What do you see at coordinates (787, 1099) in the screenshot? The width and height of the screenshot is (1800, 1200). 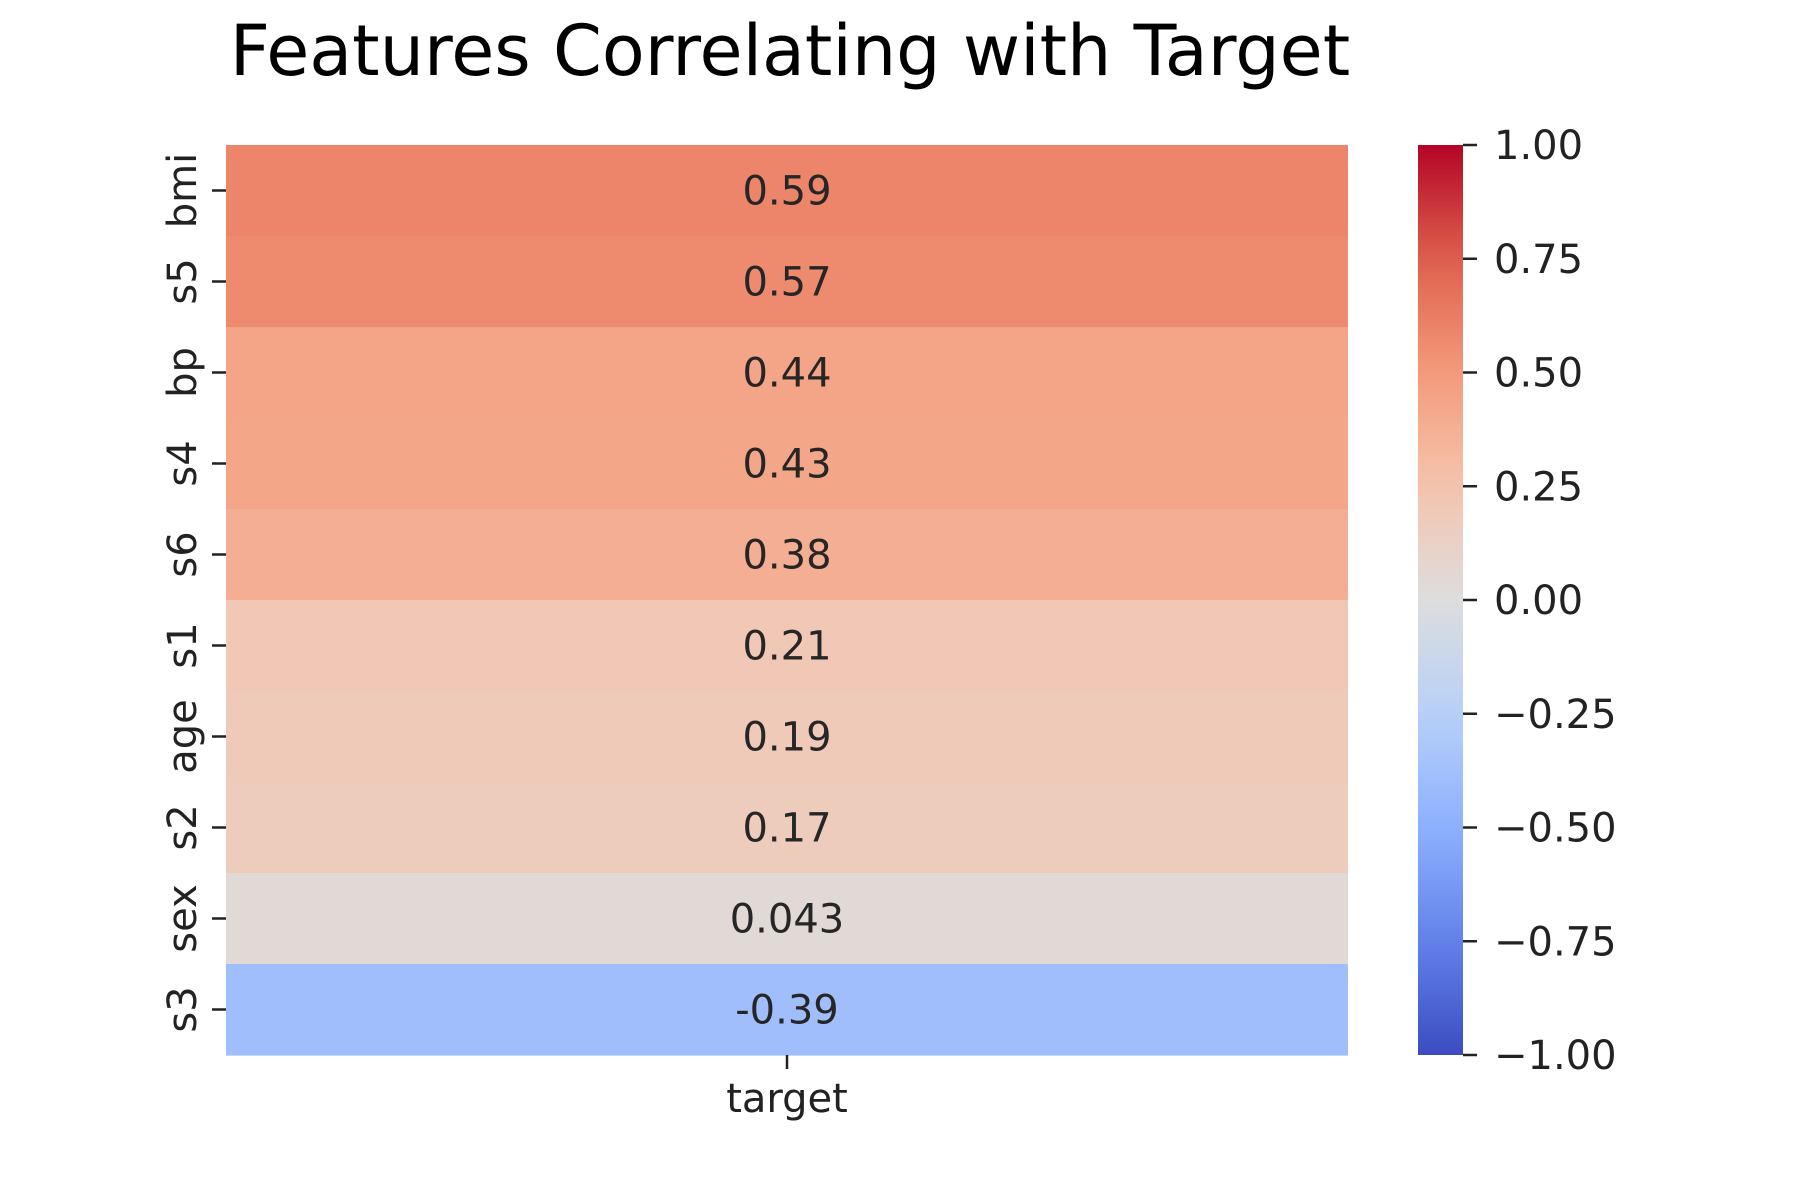 I see `x-tick-label: target` at bounding box center [787, 1099].